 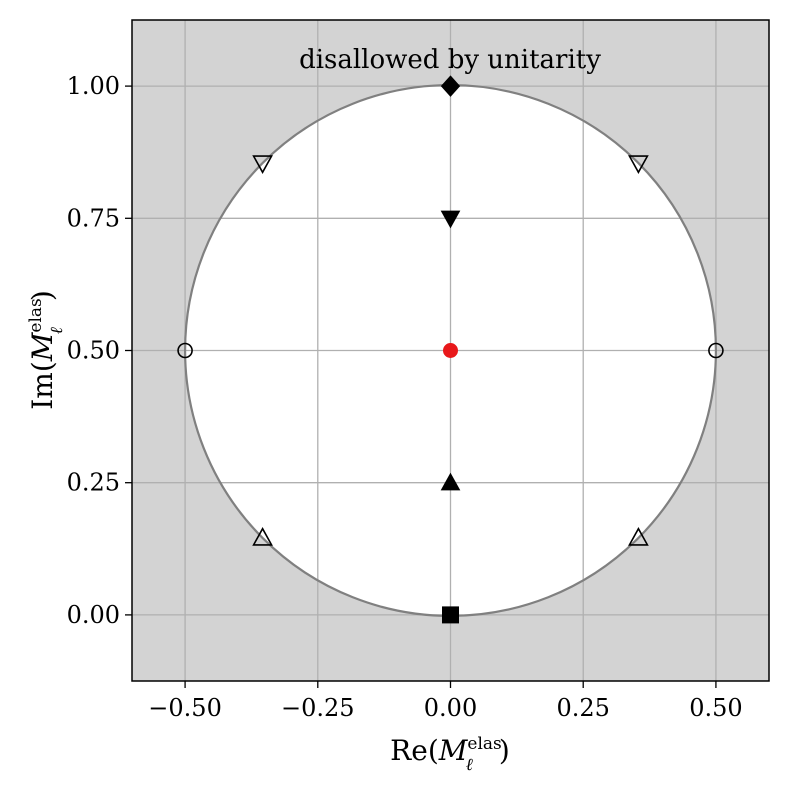 I want to click on y-tick-label: 1.00, so click(x=93, y=86).